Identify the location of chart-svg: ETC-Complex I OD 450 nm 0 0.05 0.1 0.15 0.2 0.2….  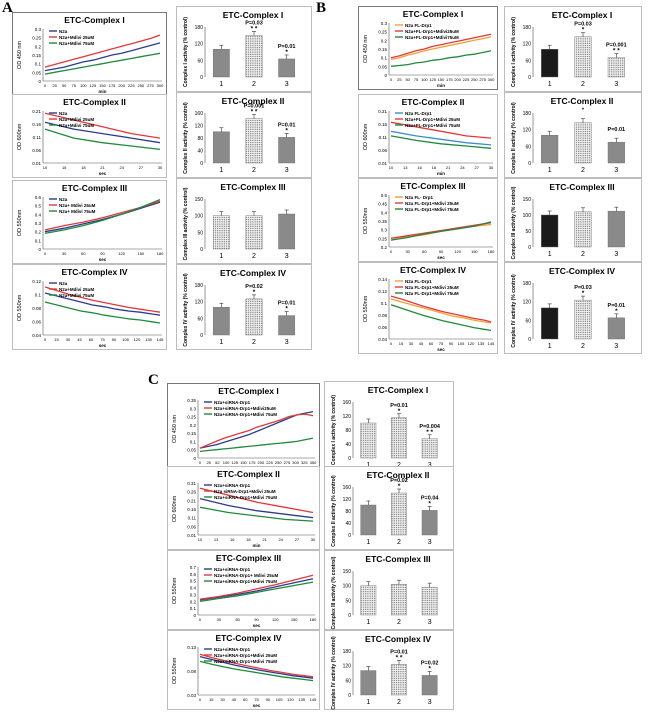
(244, 428).